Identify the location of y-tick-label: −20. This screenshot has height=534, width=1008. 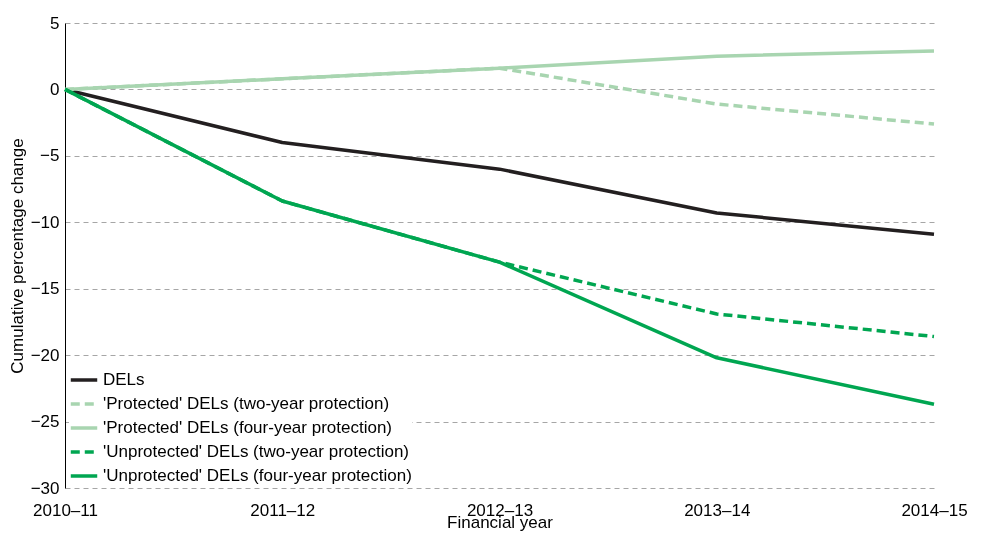
(45, 355).